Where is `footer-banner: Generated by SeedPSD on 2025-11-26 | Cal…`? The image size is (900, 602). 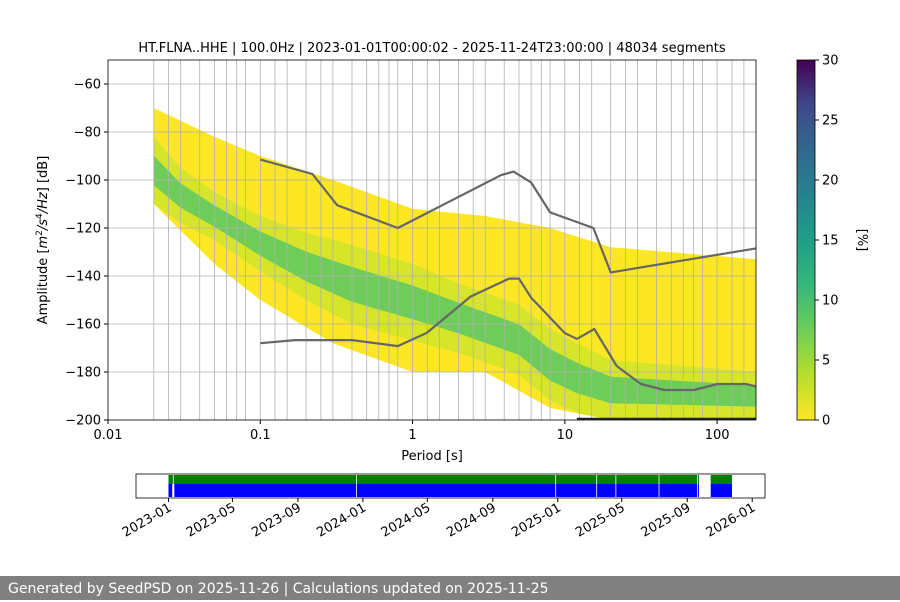 footer-banner: Generated by SeedPSD on 2025-11-26 | Cal… is located at coordinates (450, 588).